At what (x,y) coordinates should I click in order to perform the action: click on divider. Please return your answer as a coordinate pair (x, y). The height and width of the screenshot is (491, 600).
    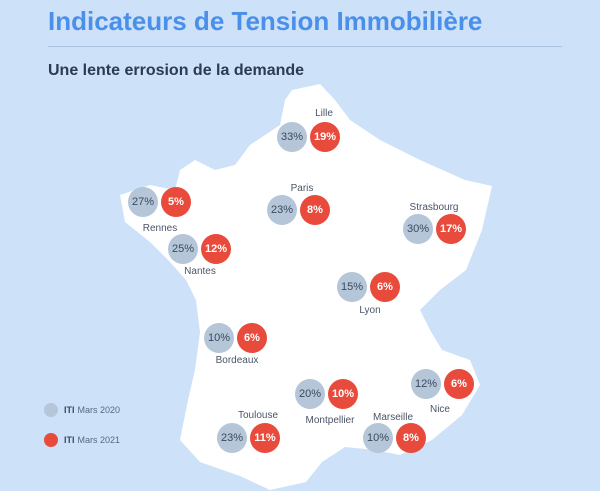
    Looking at the image, I should click on (305, 46).